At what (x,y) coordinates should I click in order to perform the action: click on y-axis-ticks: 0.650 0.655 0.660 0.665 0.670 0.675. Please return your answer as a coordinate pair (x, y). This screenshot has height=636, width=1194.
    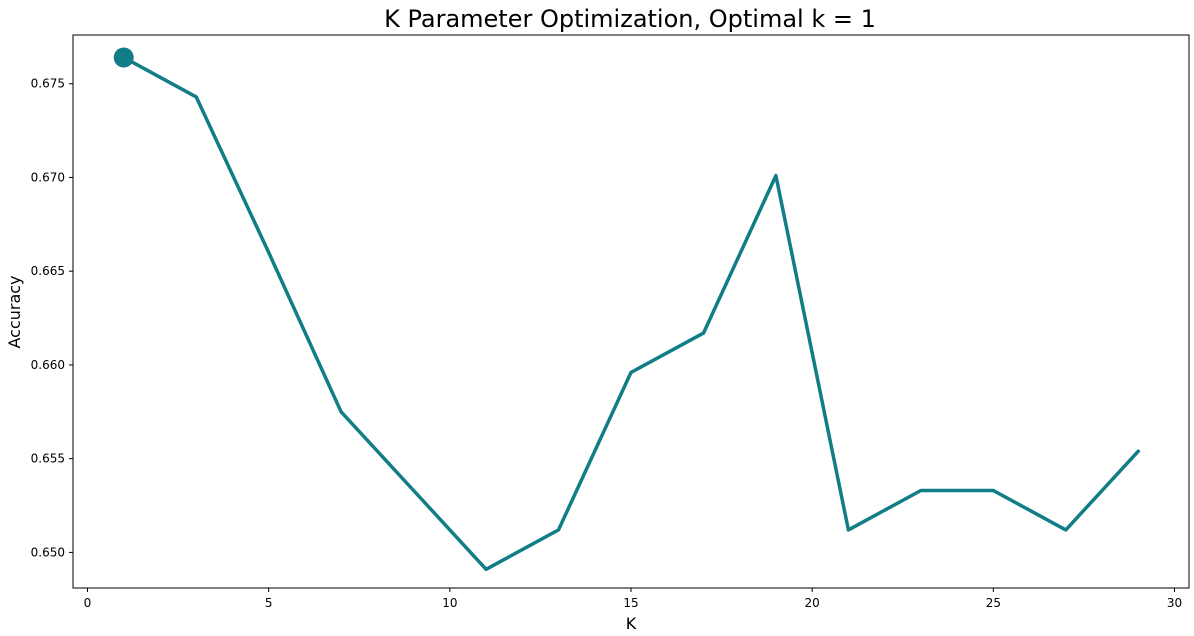
    Looking at the image, I should click on (52, 318).